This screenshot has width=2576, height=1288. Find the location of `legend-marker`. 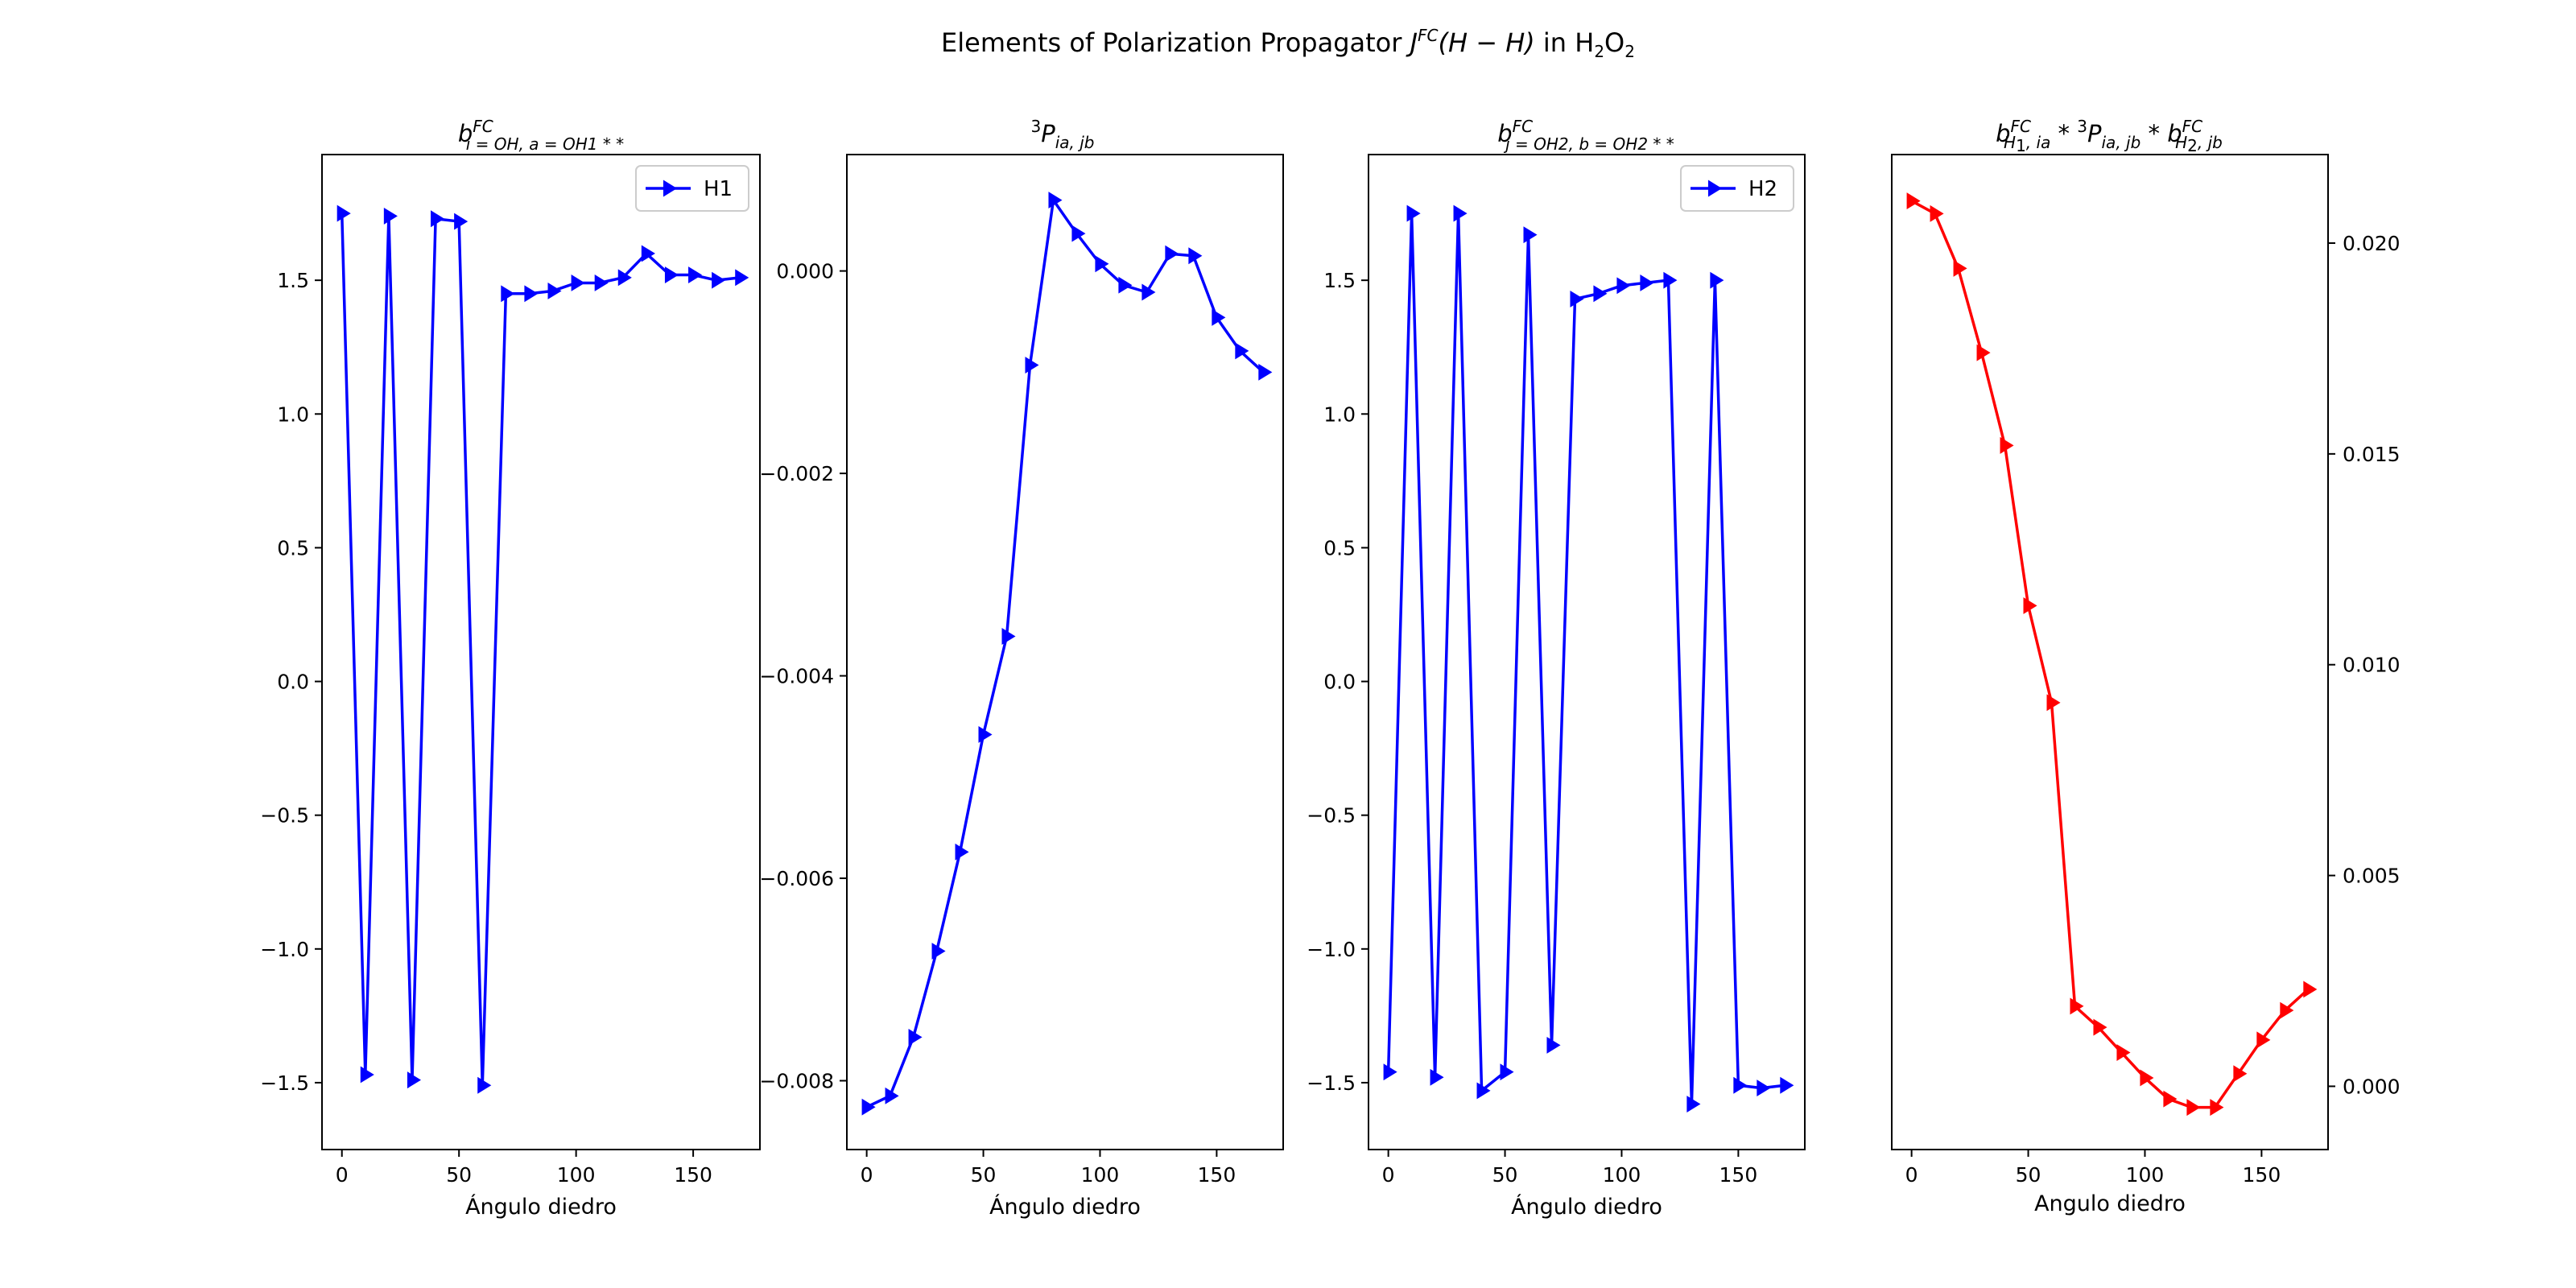

legend-marker is located at coordinates (1714, 188).